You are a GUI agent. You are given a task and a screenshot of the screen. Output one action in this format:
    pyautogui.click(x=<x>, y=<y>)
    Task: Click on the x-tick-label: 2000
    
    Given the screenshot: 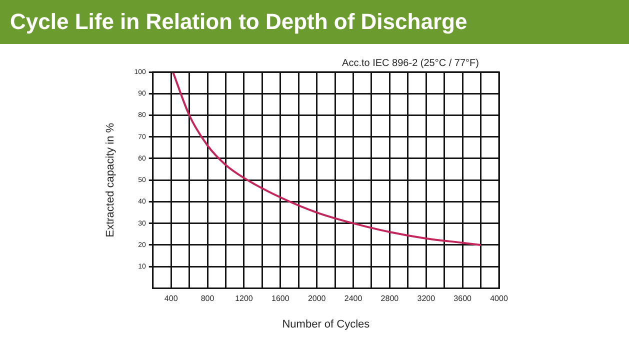 What is the action you would take?
    pyautogui.click(x=317, y=299)
    